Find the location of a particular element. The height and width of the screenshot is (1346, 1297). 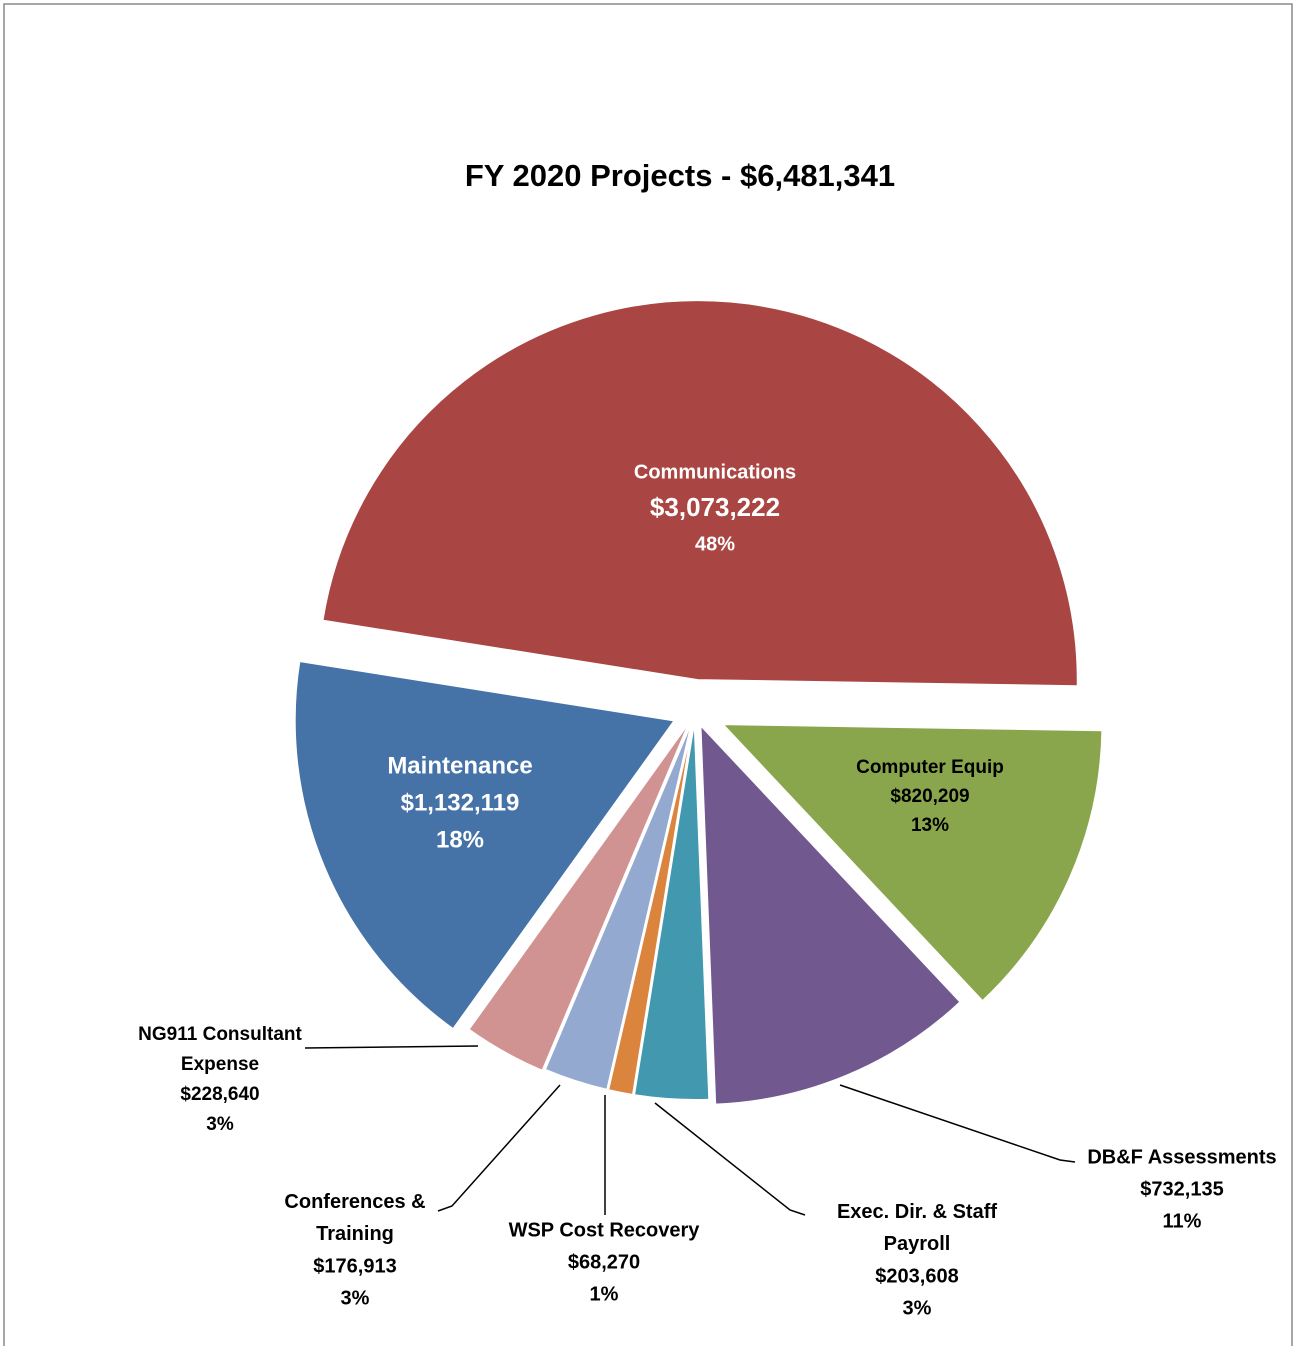

value-label: $3,073,222 is located at coordinates (715, 507).